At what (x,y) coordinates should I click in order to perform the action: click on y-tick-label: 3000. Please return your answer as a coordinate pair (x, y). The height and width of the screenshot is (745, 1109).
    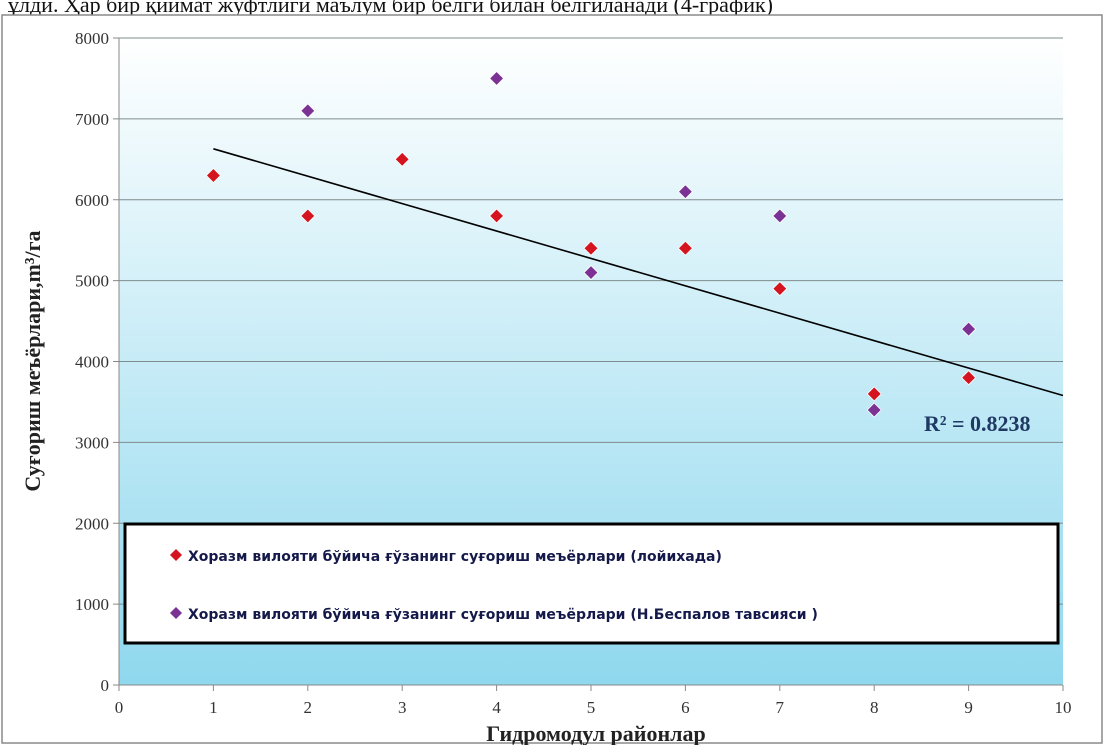
    Looking at the image, I should click on (92, 442).